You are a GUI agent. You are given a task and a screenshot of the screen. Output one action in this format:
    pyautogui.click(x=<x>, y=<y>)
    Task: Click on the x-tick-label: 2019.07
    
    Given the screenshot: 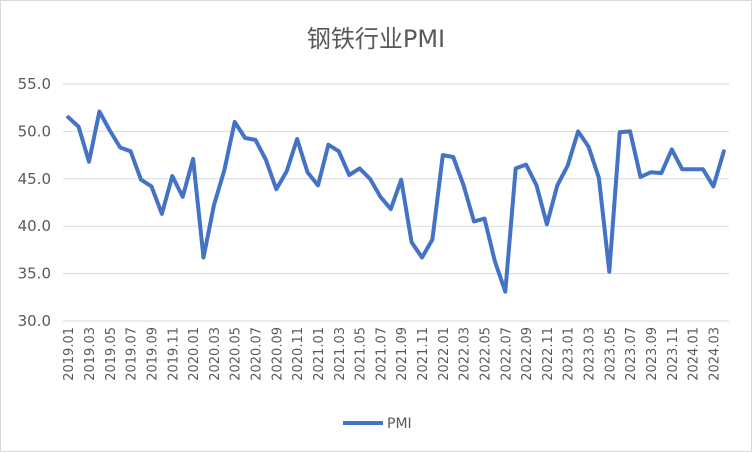 What is the action you would take?
    pyautogui.click(x=132, y=354)
    